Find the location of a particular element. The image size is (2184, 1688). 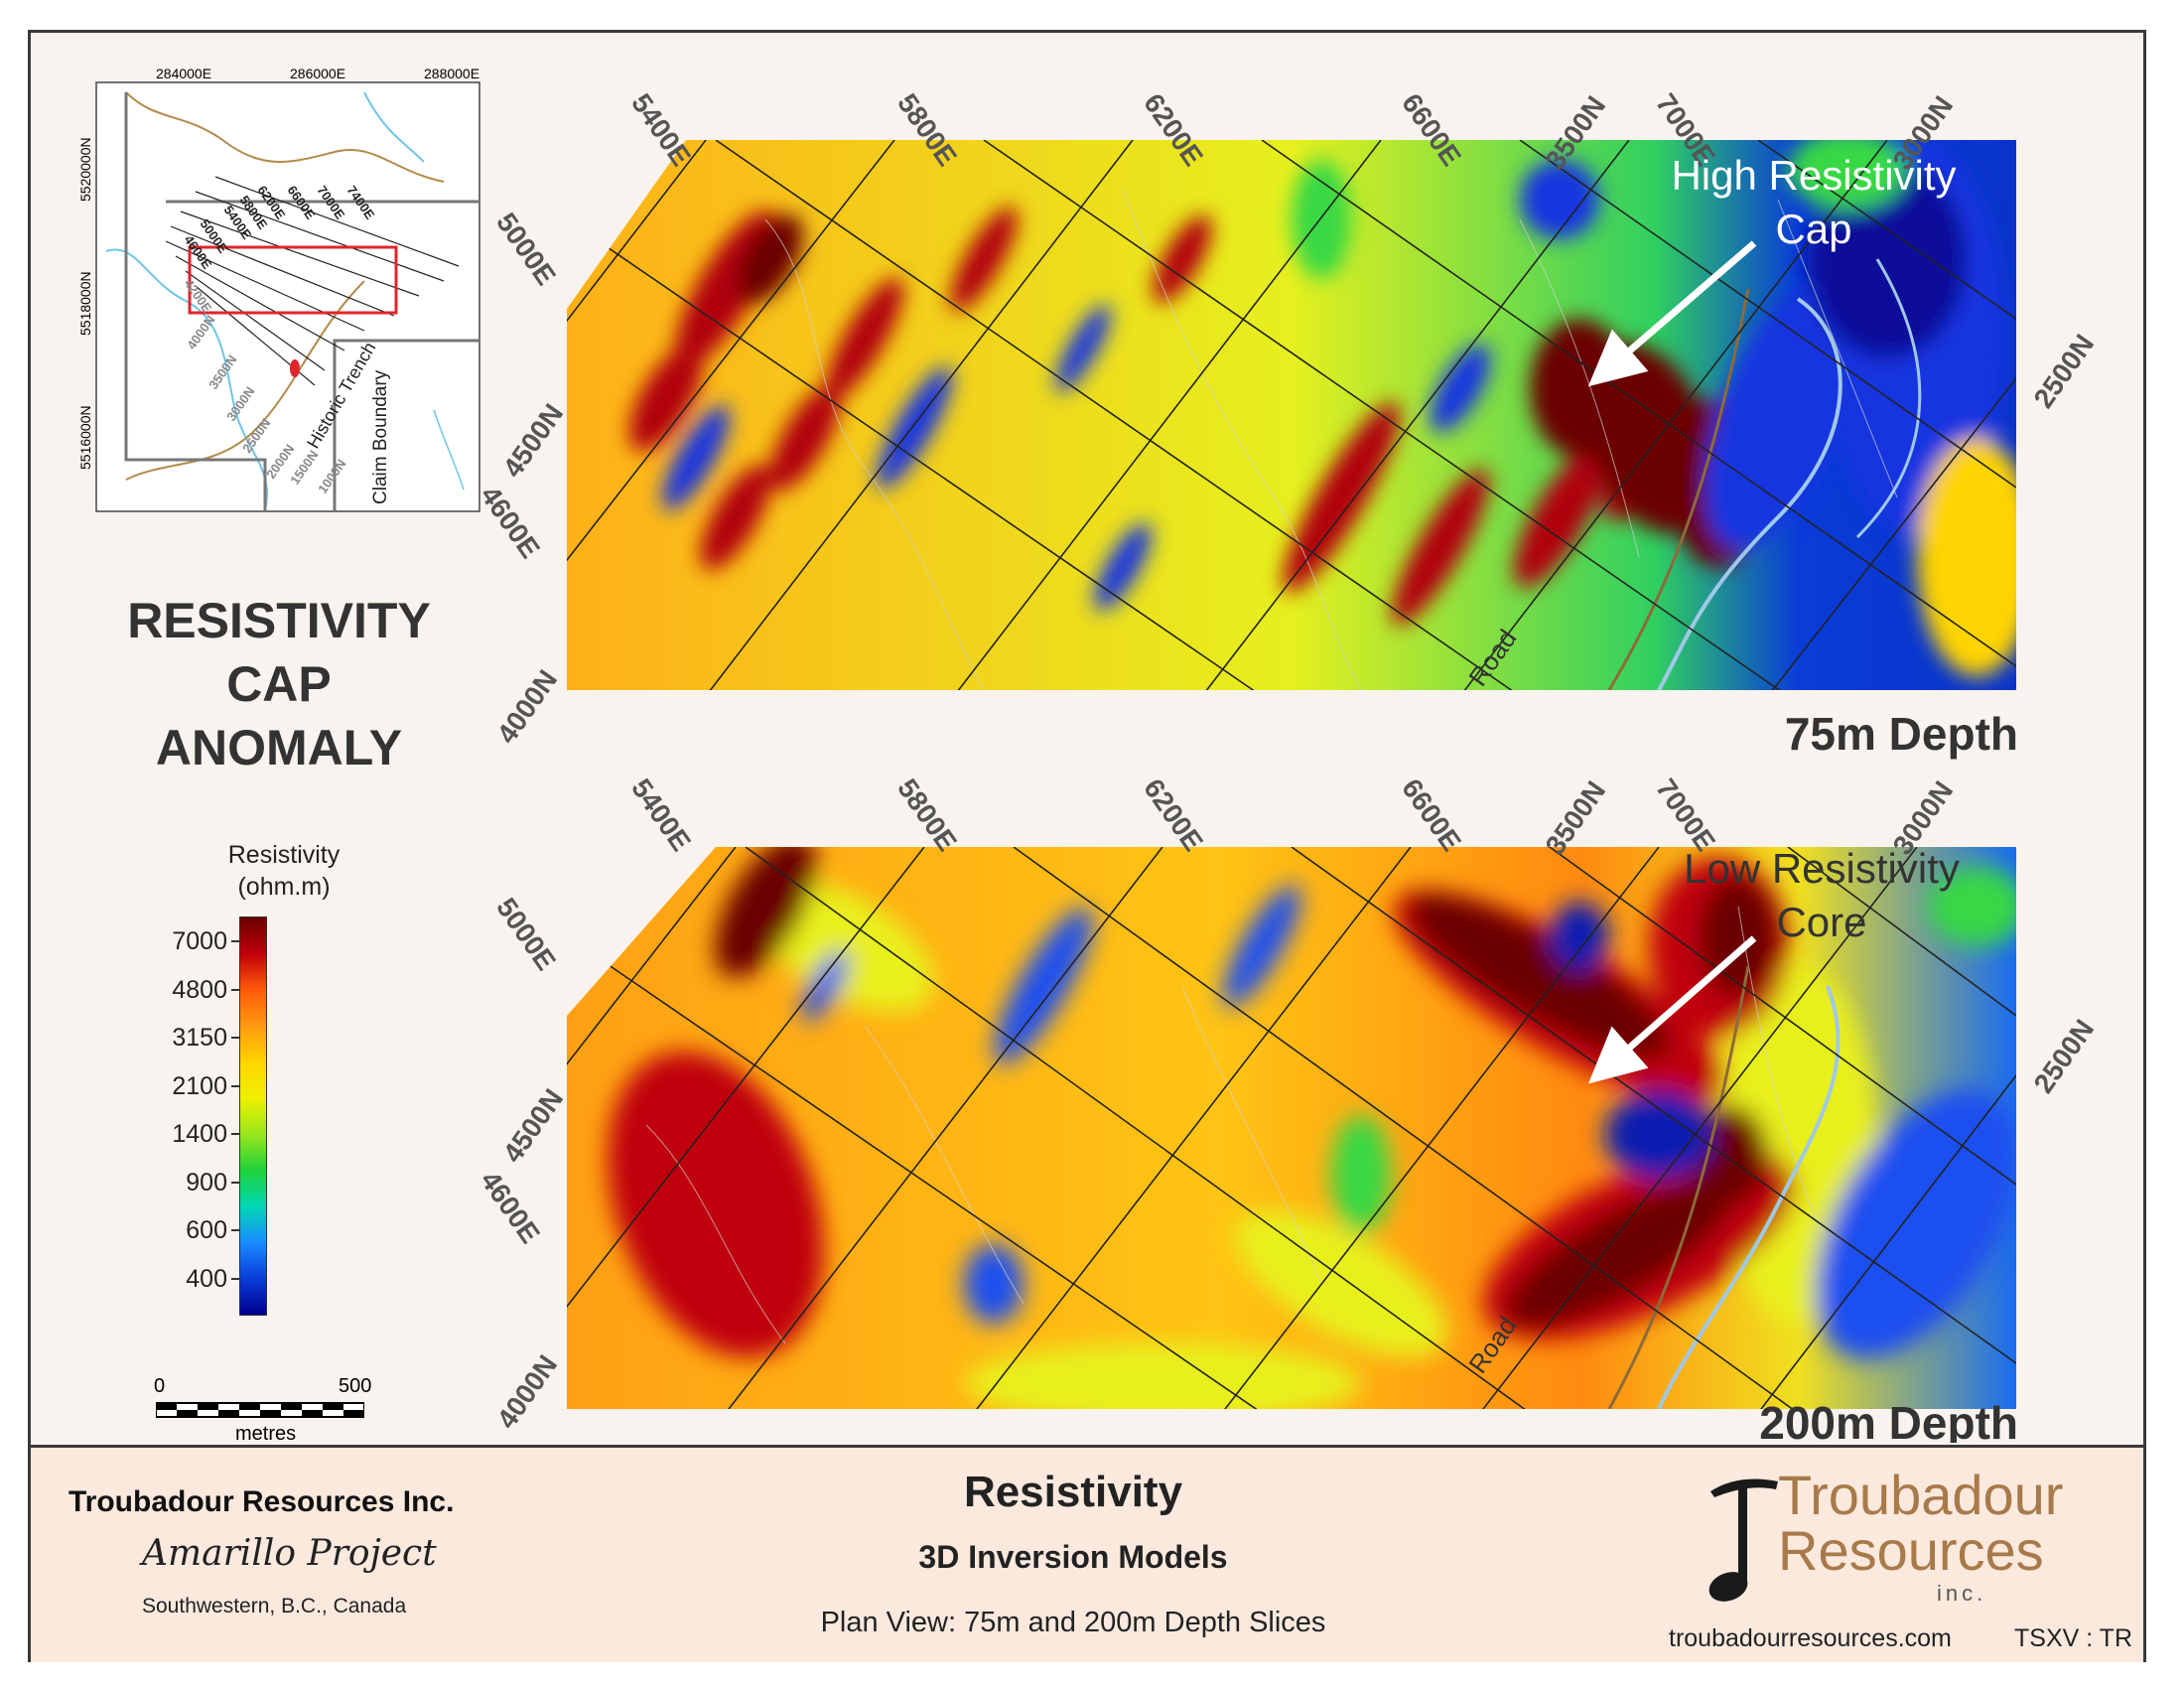

scale-bar-graphic is located at coordinates (260, 1410).